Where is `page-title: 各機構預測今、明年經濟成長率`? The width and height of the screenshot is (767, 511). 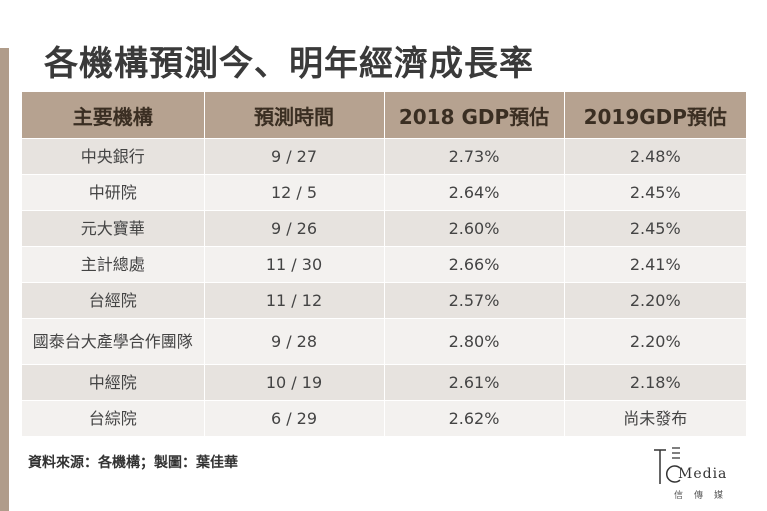 page-title: 各機構預測今、明年經濟成長率 is located at coordinates (289, 64).